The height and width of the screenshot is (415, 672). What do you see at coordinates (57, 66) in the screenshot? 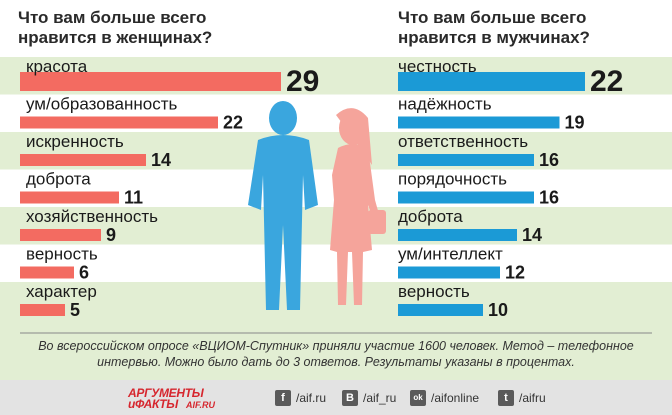
I see `women-category-label-0: красота` at bounding box center [57, 66].